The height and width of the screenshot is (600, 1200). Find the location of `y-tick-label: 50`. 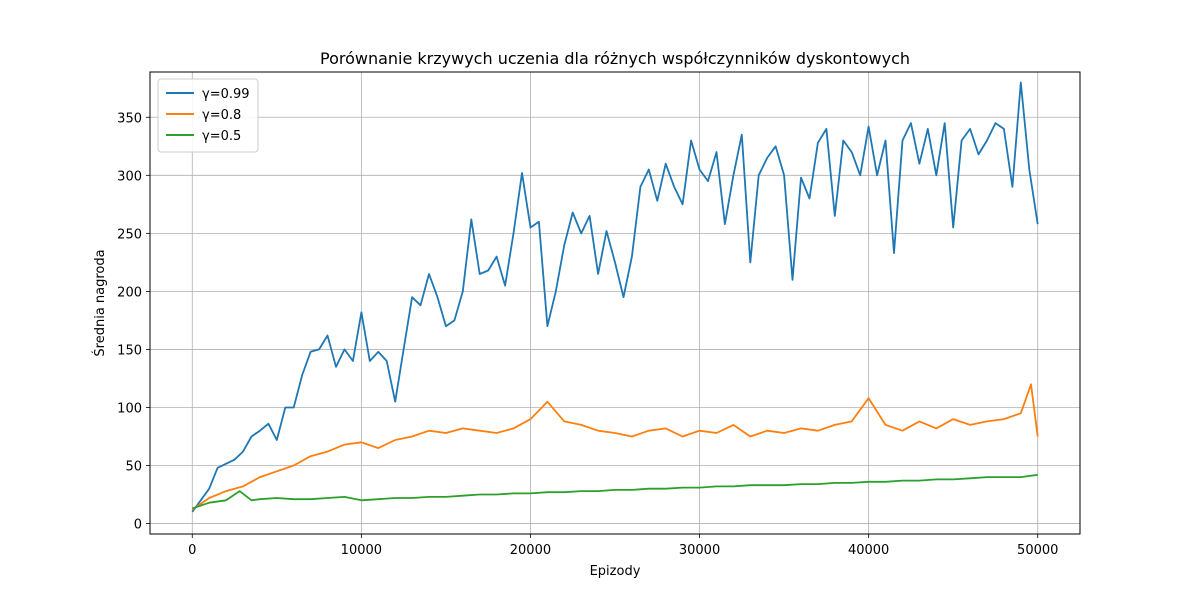

y-tick-label: 50 is located at coordinates (133, 467).